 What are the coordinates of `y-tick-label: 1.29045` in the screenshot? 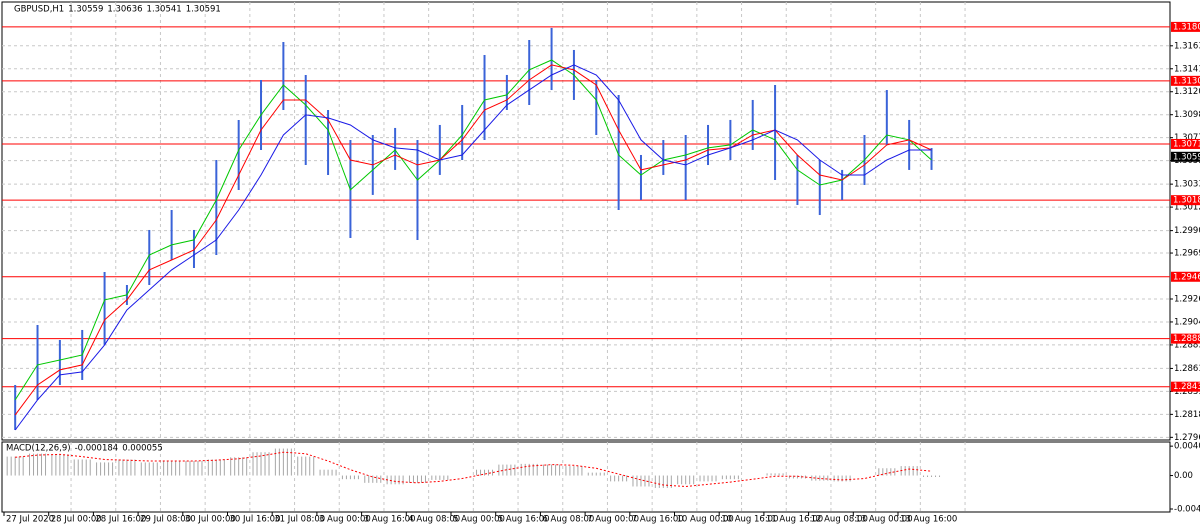 It's located at (1187, 322).